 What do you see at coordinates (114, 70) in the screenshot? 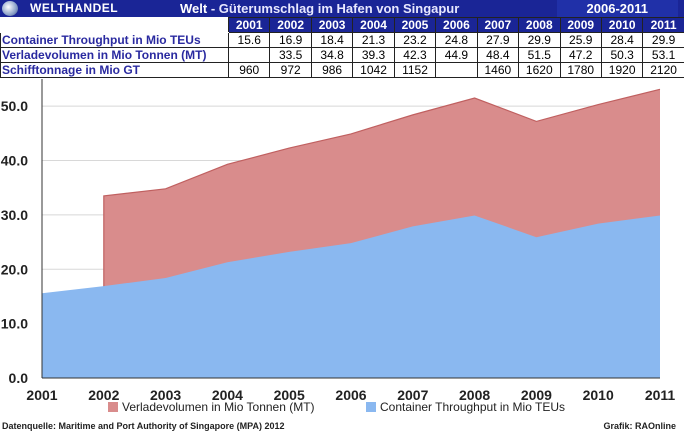
I see `row-label: Schifftonnage in Mio GT` at bounding box center [114, 70].